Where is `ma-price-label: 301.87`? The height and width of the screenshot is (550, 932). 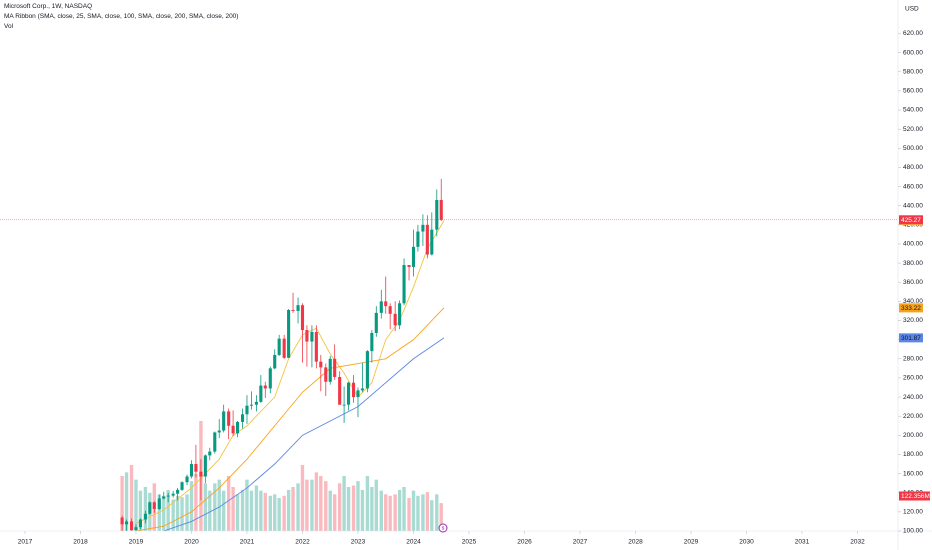 ma-price-label: 301.87 is located at coordinates (911, 338).